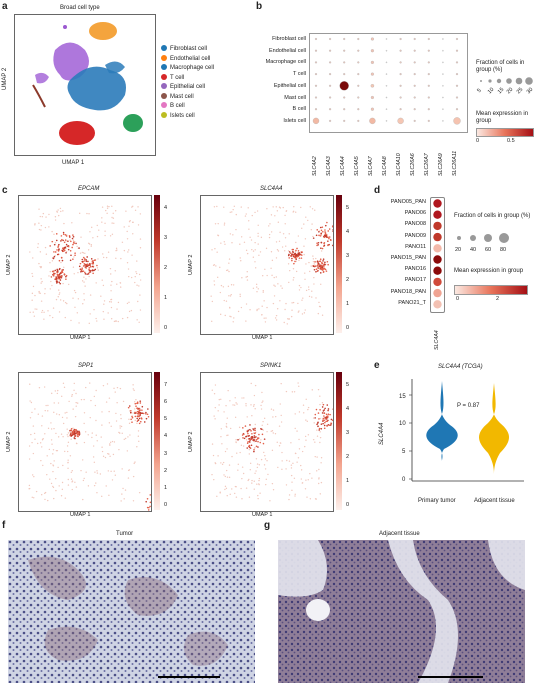 This screenshot has height=685, width=535. Describe the element at coordinates (408, 291) in the screenshot. I see `dotplot-row-label: PANO18_PAN` at that location.